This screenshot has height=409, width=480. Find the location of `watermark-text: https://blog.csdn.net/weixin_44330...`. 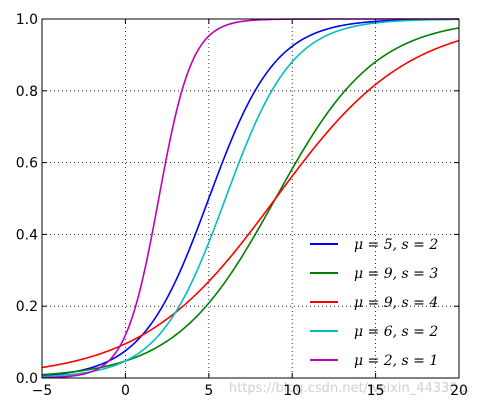

watermark-text: https://blog.csdn.net/weixin_44330... is located at coordinates (349, 388).